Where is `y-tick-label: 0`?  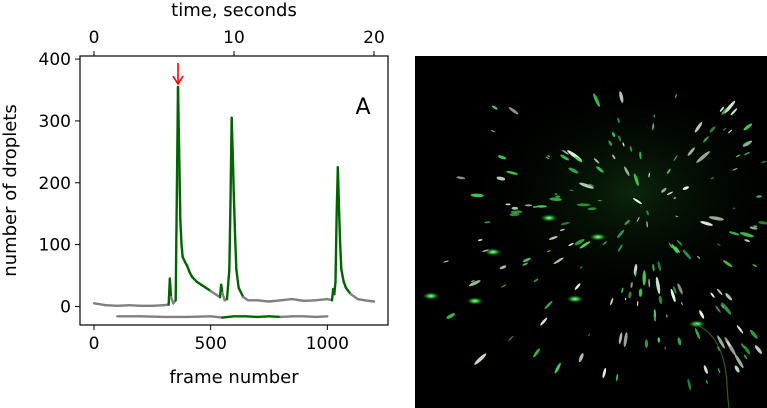 y-tick-label: 0 is located at coordinates (65, 307).